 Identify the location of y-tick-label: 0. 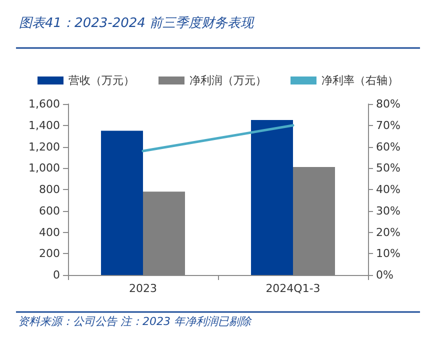
(56, 275).